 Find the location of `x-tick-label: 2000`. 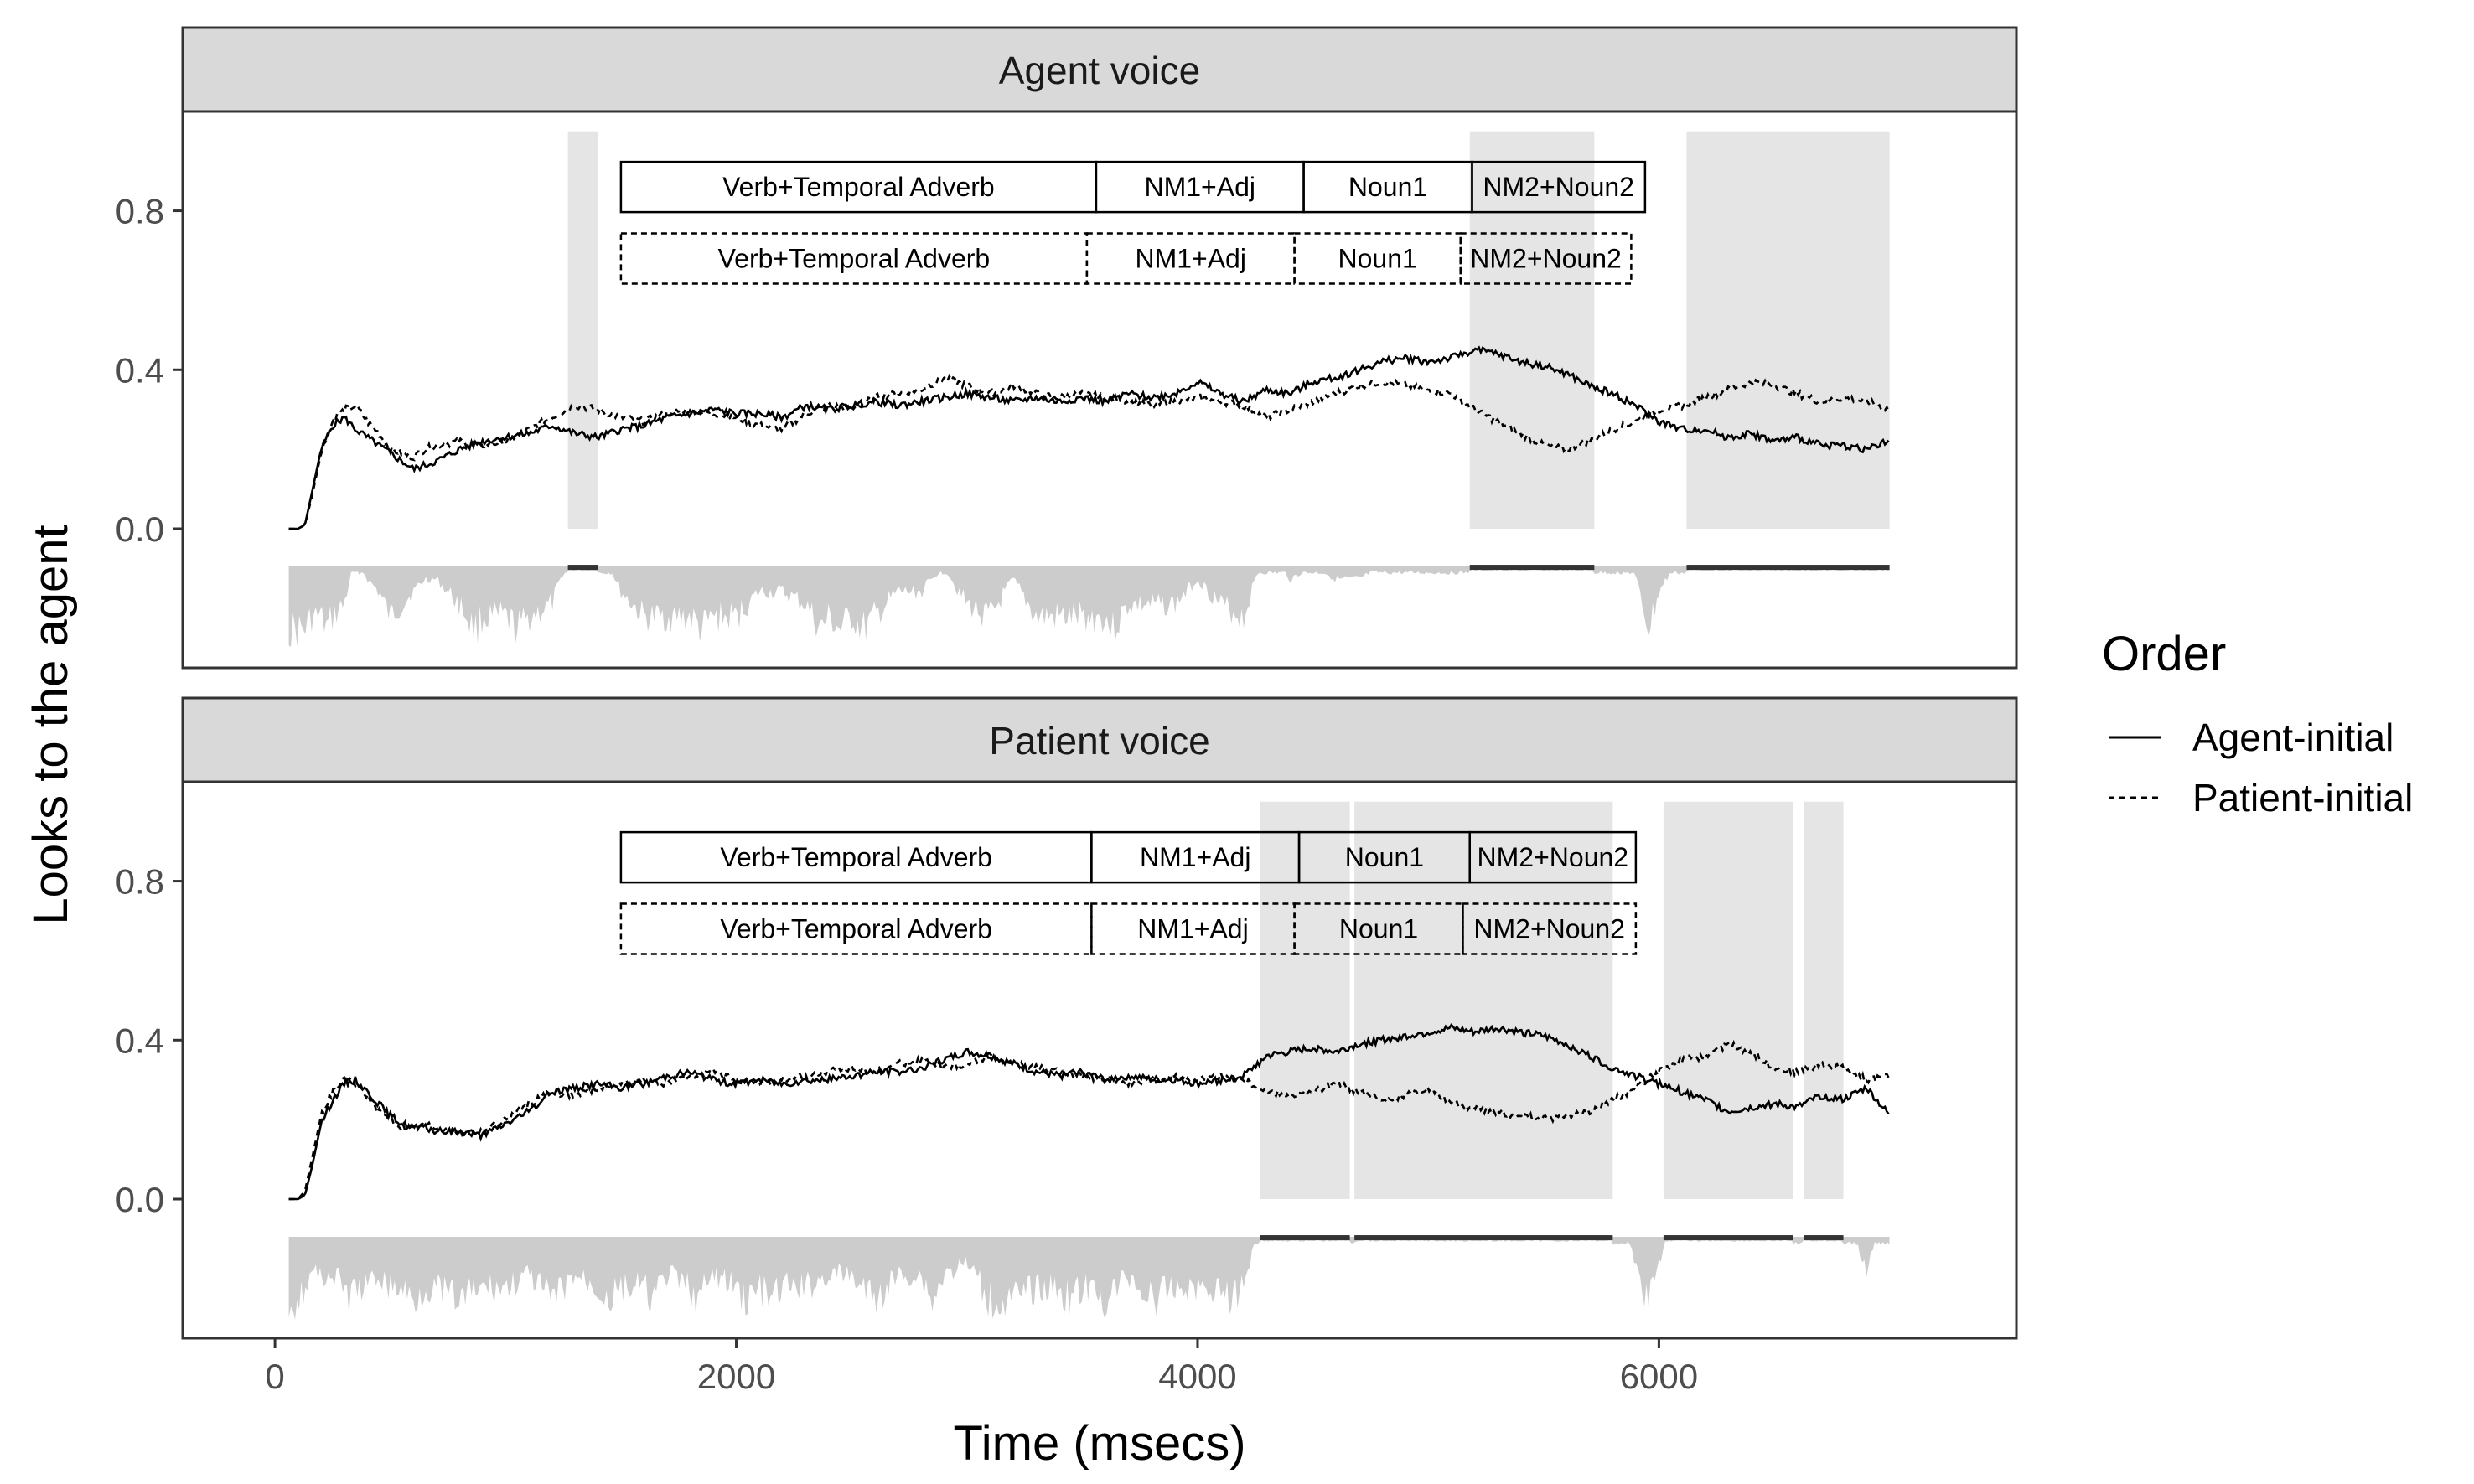

x-tick-label: 2000 is located at coordinates (736, 1377).